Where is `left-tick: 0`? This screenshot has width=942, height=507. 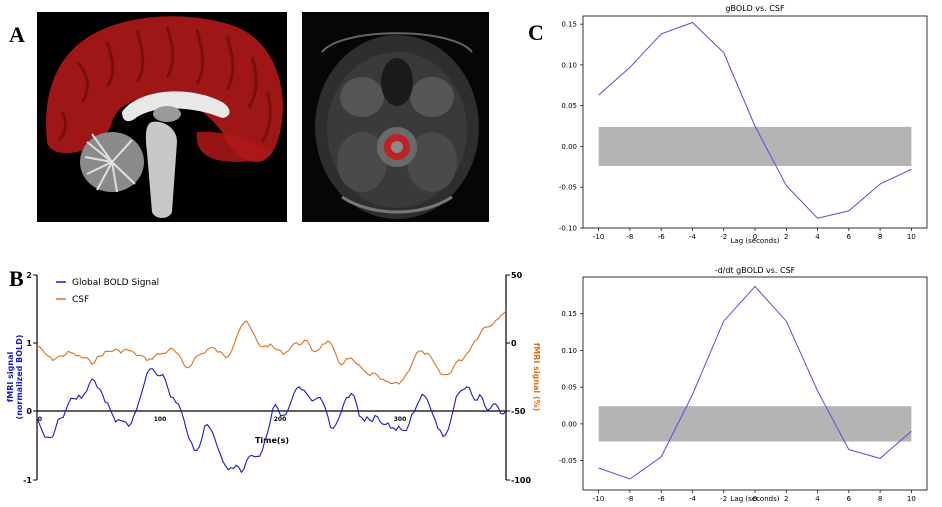
left-tick: 0 is located at coordinates (29, 411).